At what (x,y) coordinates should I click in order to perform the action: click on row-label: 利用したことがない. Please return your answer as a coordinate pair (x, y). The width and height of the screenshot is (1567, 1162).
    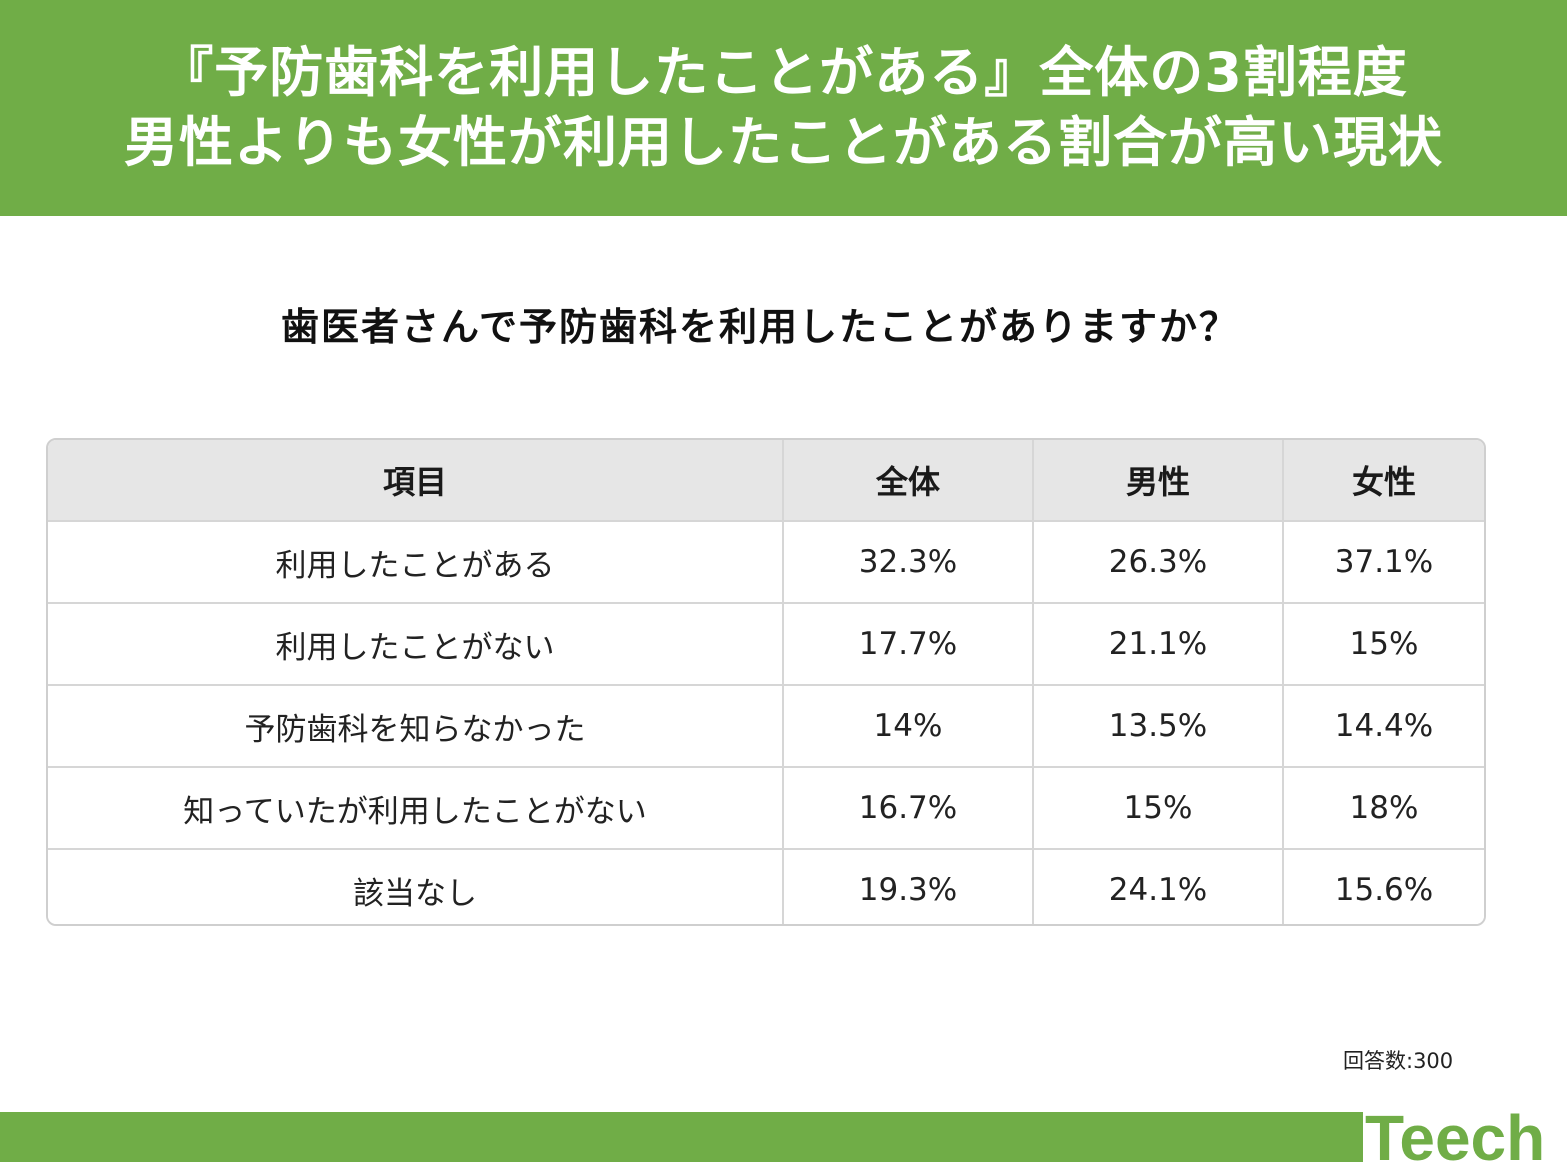
    Looking at the image, I should click on (416, 644).